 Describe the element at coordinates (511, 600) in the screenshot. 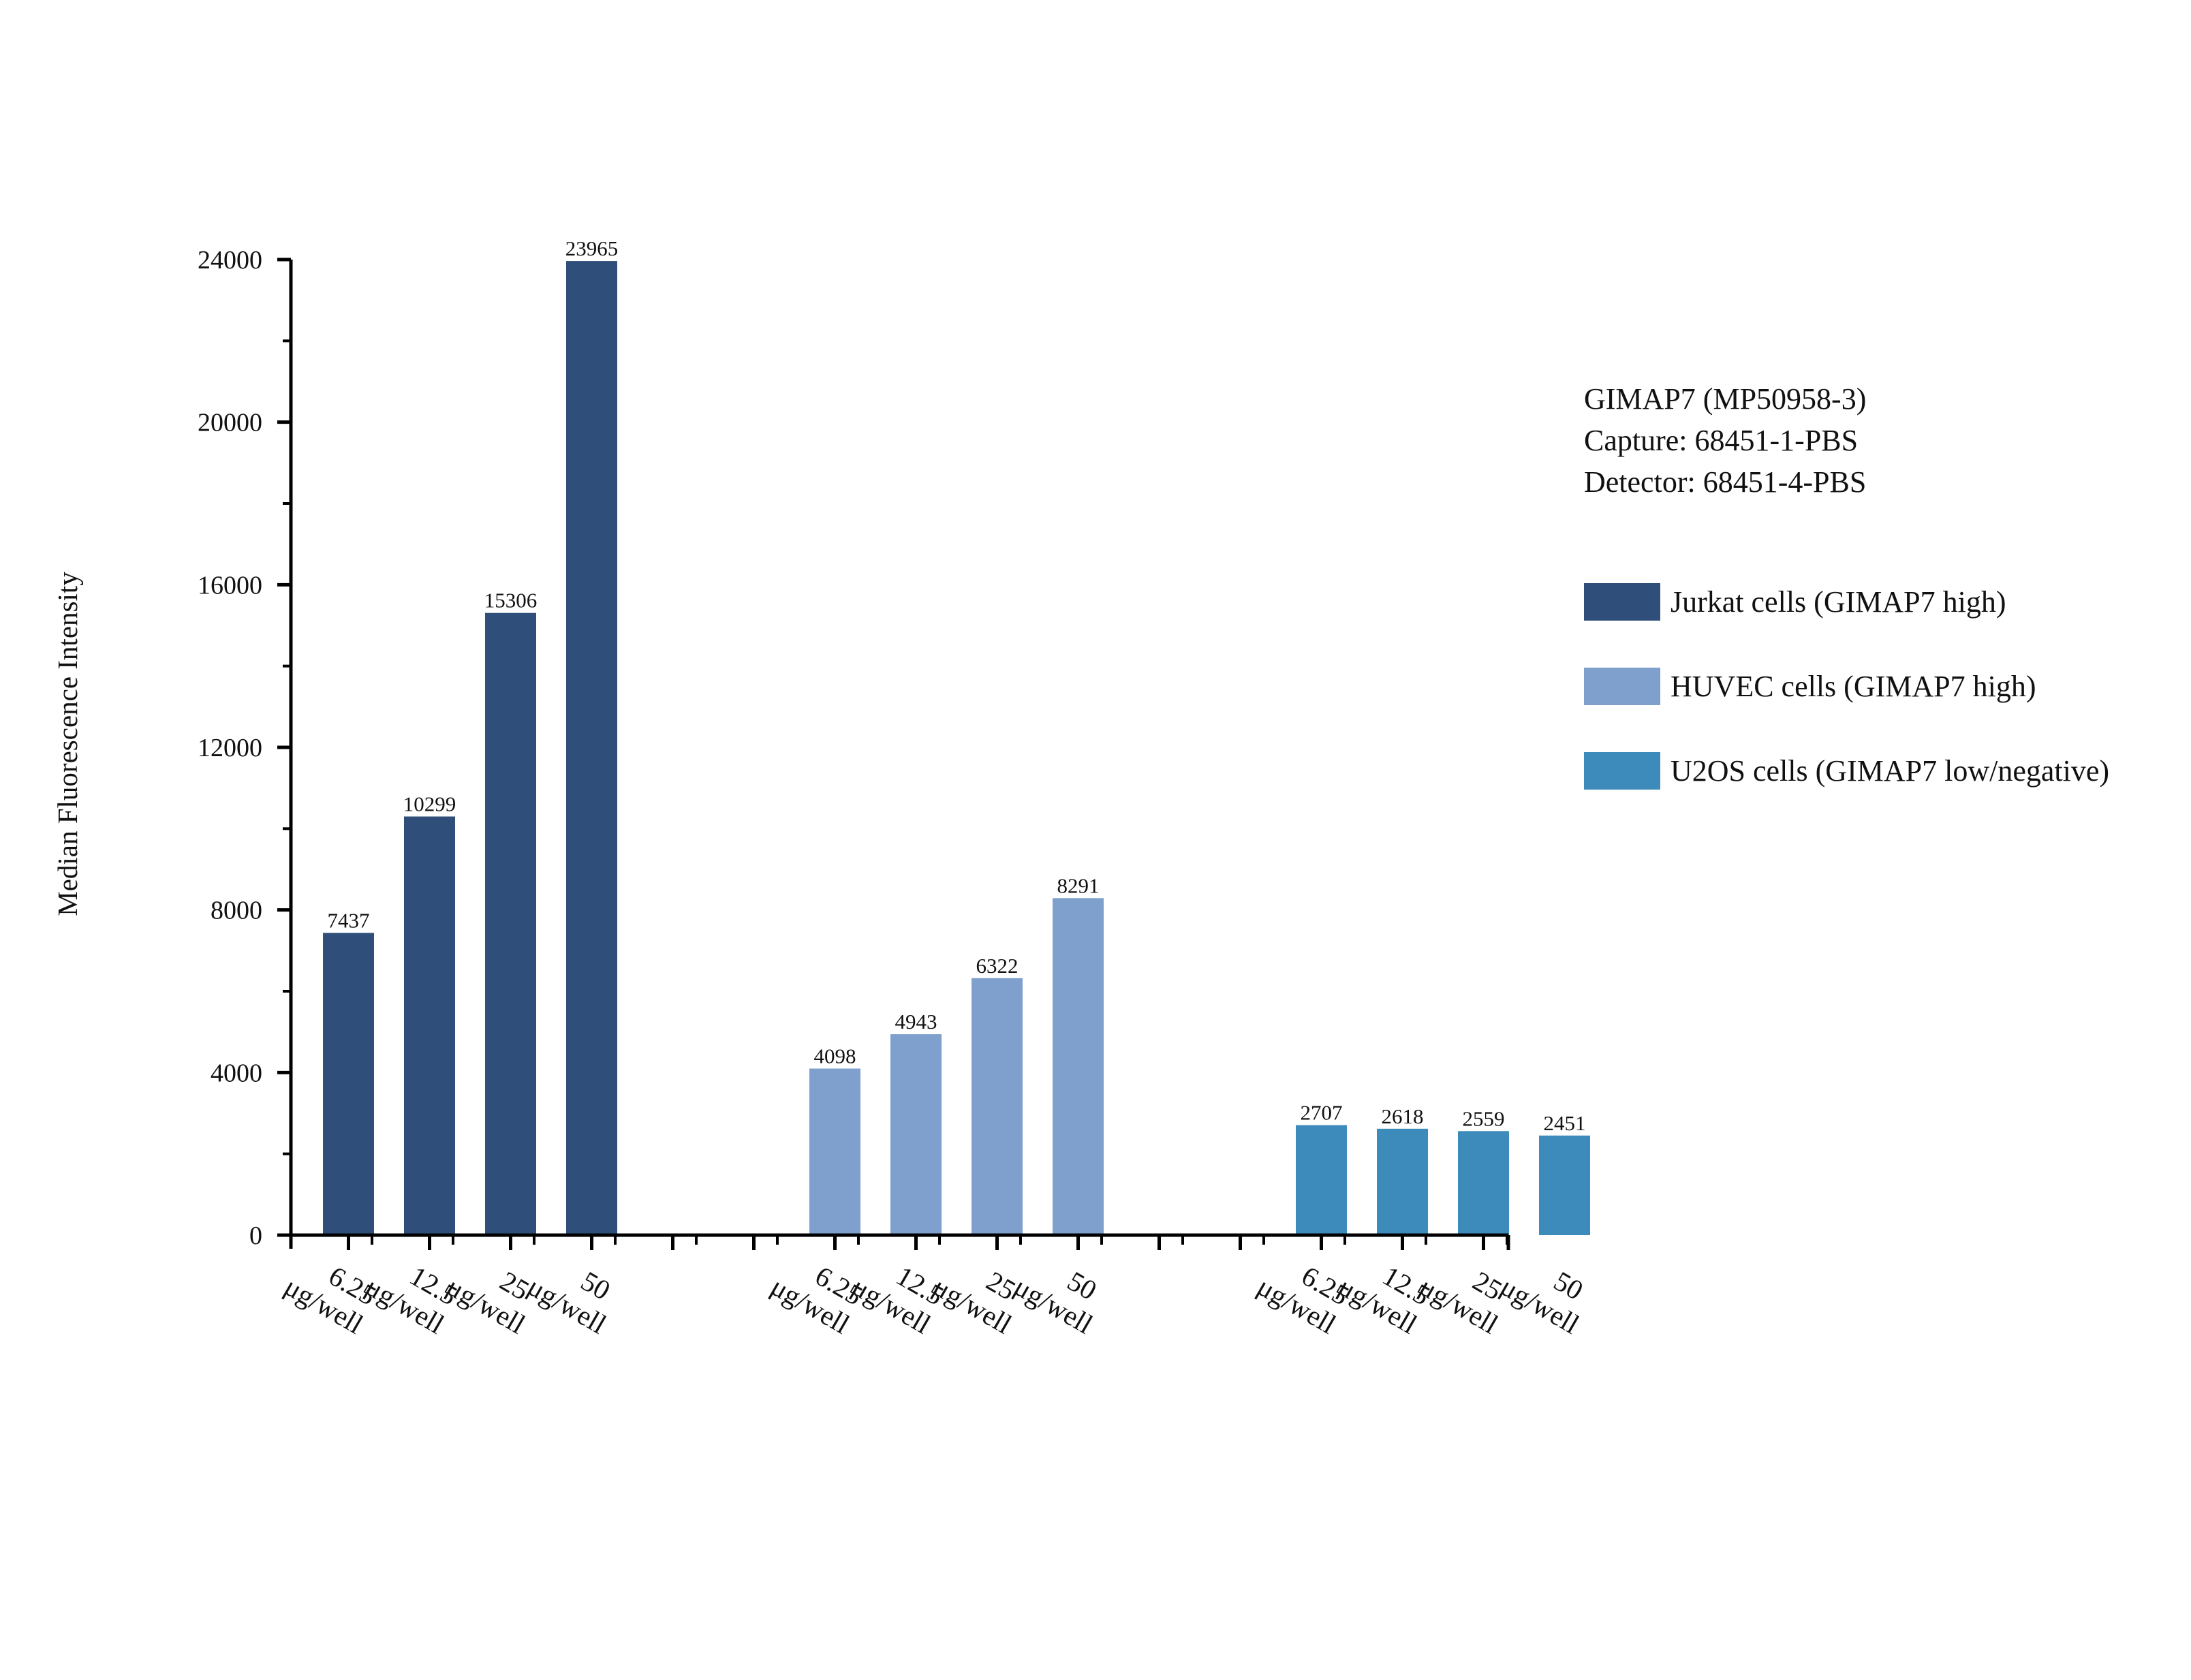

I see `data-label: 15306` at that location.